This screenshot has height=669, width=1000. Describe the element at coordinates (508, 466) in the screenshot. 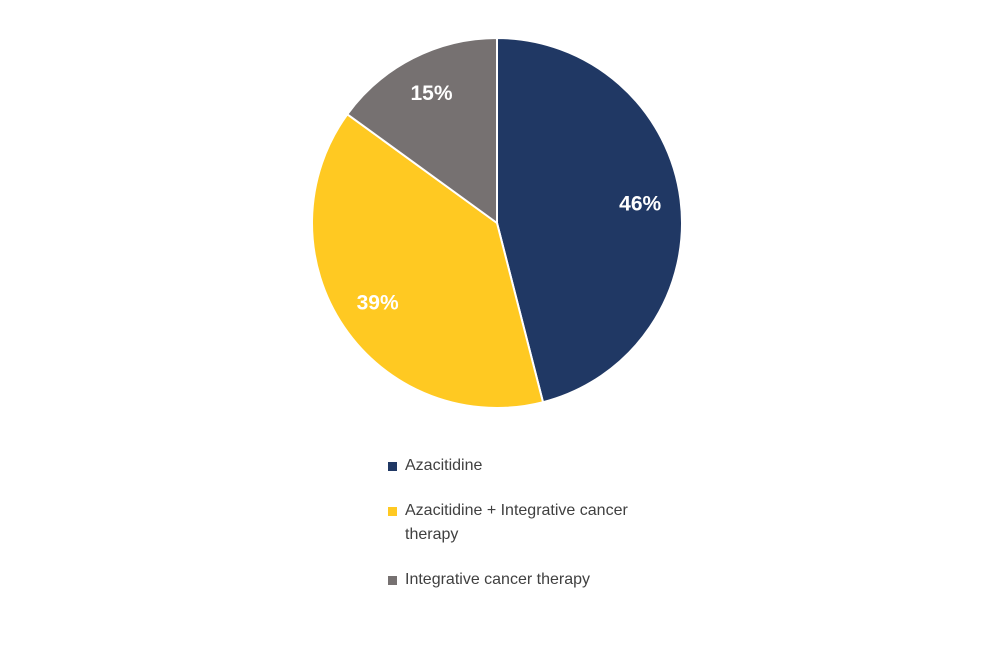

I see `legend-entry: Azacitidine` at that location.